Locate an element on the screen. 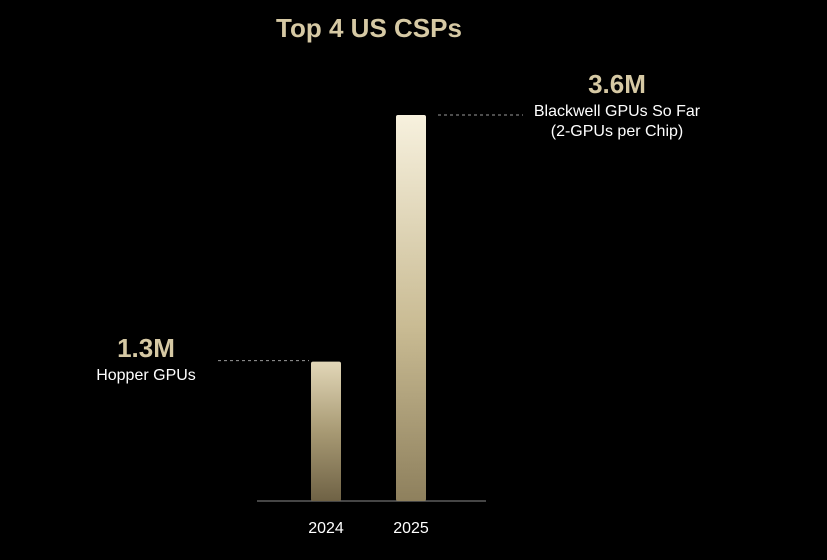 This screenshot has height=560, width=827. x-tick-label-2025: 2025 is located at coordinates (411, 528).